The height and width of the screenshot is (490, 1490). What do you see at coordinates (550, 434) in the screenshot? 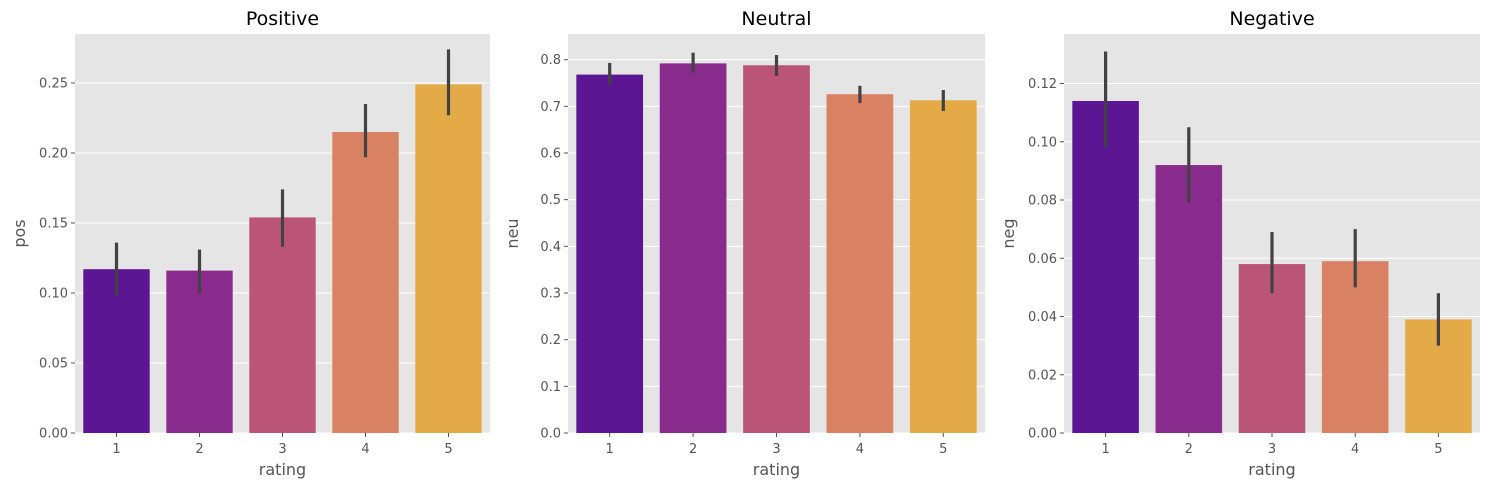
I see `y-tick-label: 0.0` at bounding box center [550, 434].